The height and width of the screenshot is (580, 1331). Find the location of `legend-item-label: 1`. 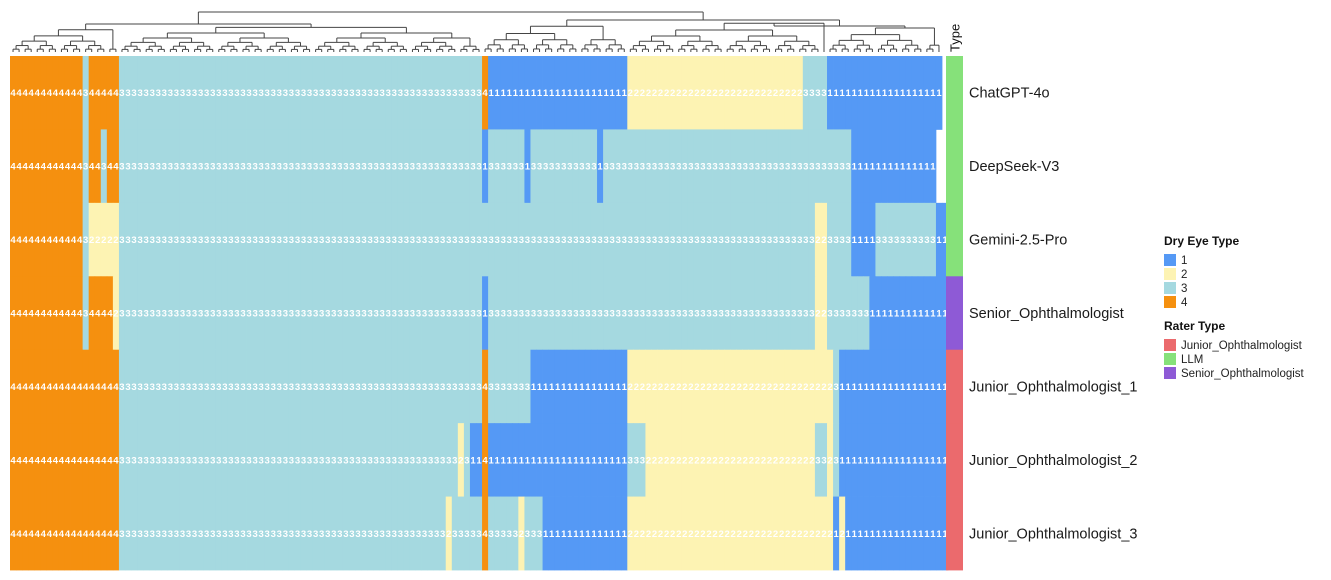

legend-item-label: 1 is located at coordinates (1184, 261).